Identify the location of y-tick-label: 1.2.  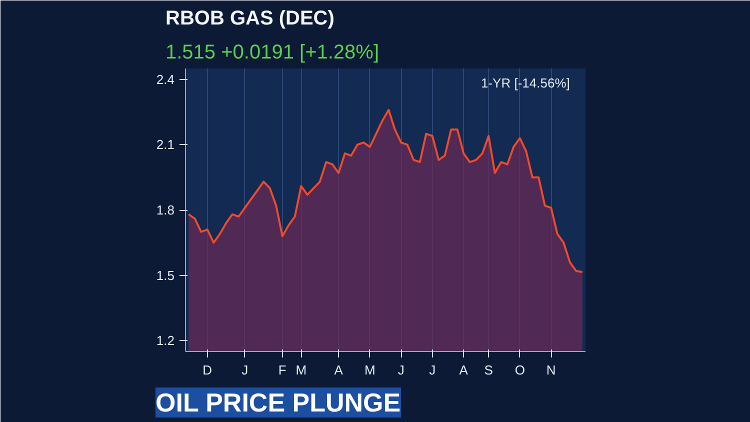
(165, 340).